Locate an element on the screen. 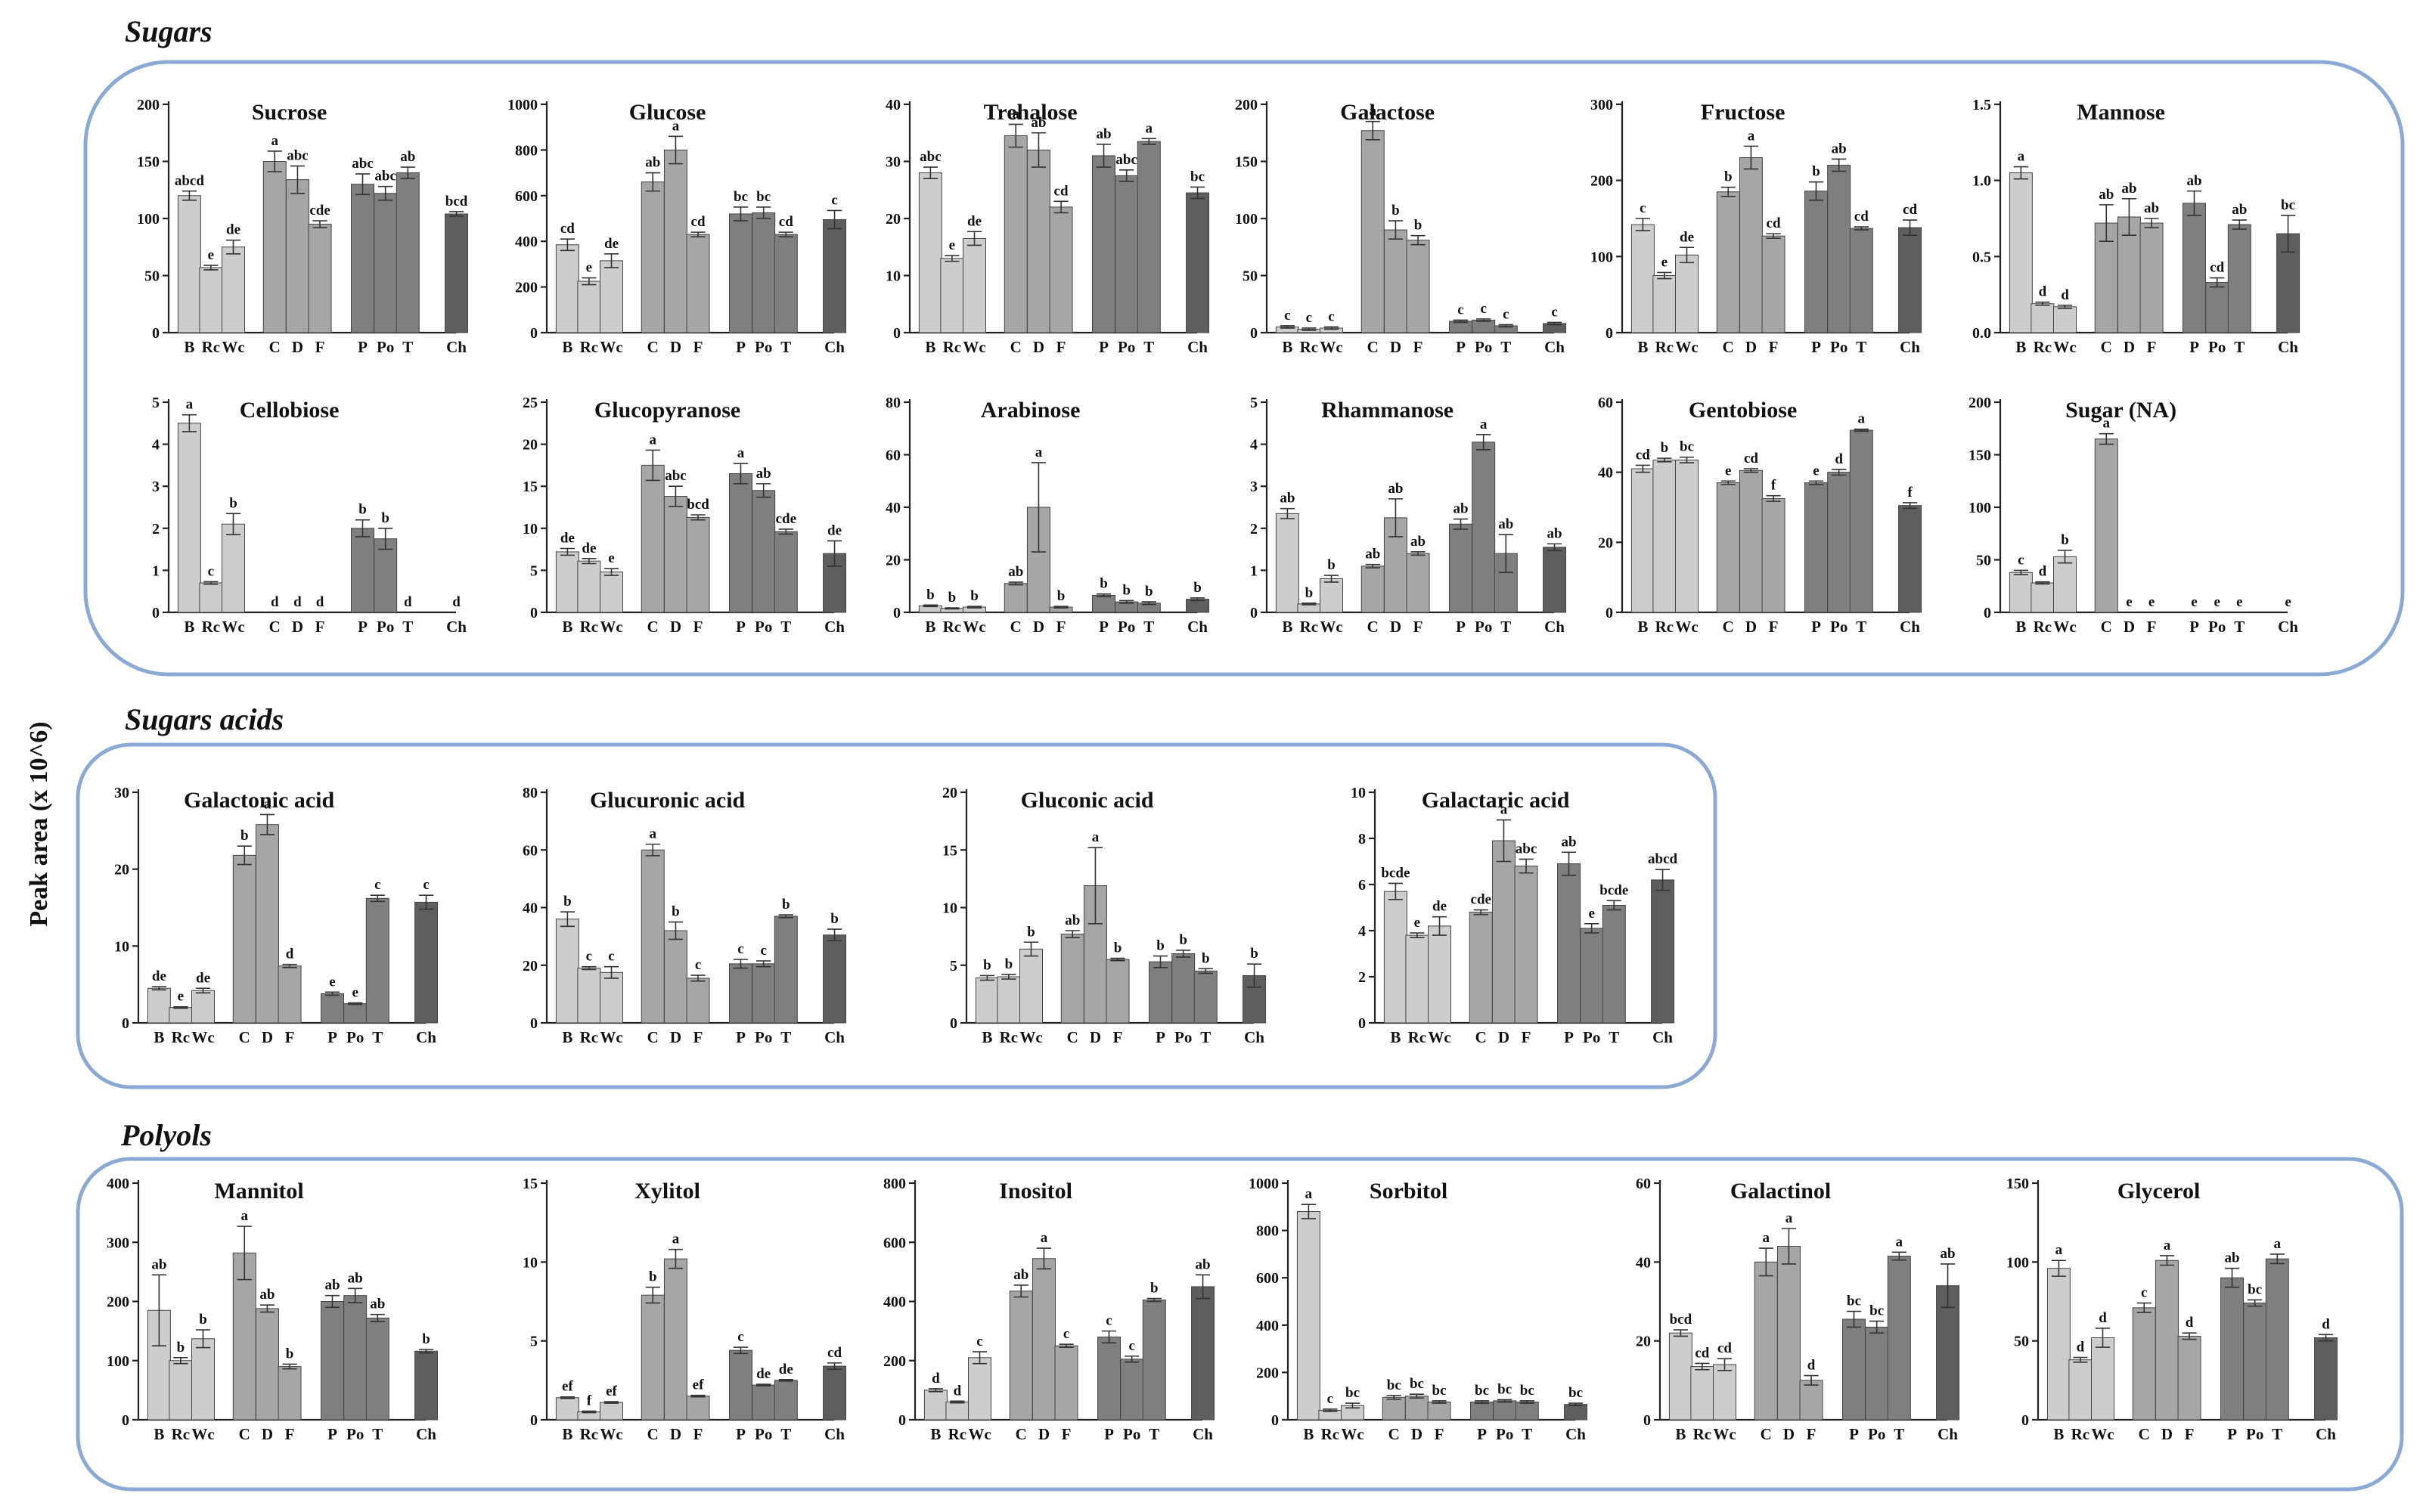 This screenshot has height=1512, width=2423. chart-title: Sorbitol is located at coordinates (1408, 1191).